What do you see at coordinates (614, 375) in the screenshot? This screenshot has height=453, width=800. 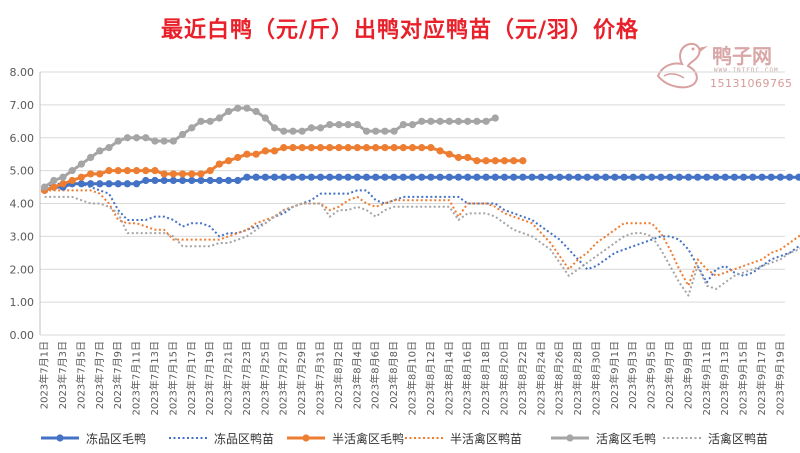 I see `x-tick-label: 2023年9月1日` at bounding box center [614, 375].